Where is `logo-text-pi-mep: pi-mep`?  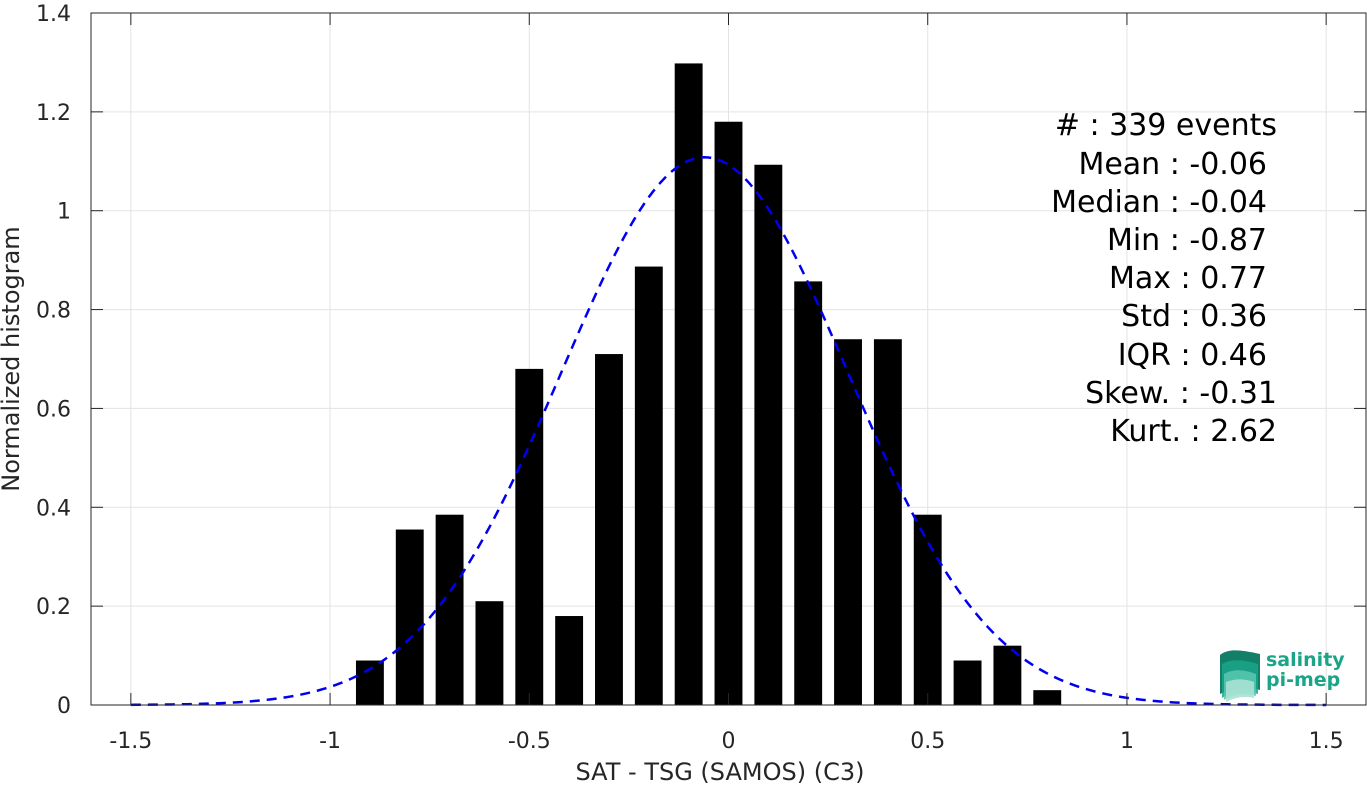
logo-text-pi-mep: pi-mep is located at coordinates (1303, 680).